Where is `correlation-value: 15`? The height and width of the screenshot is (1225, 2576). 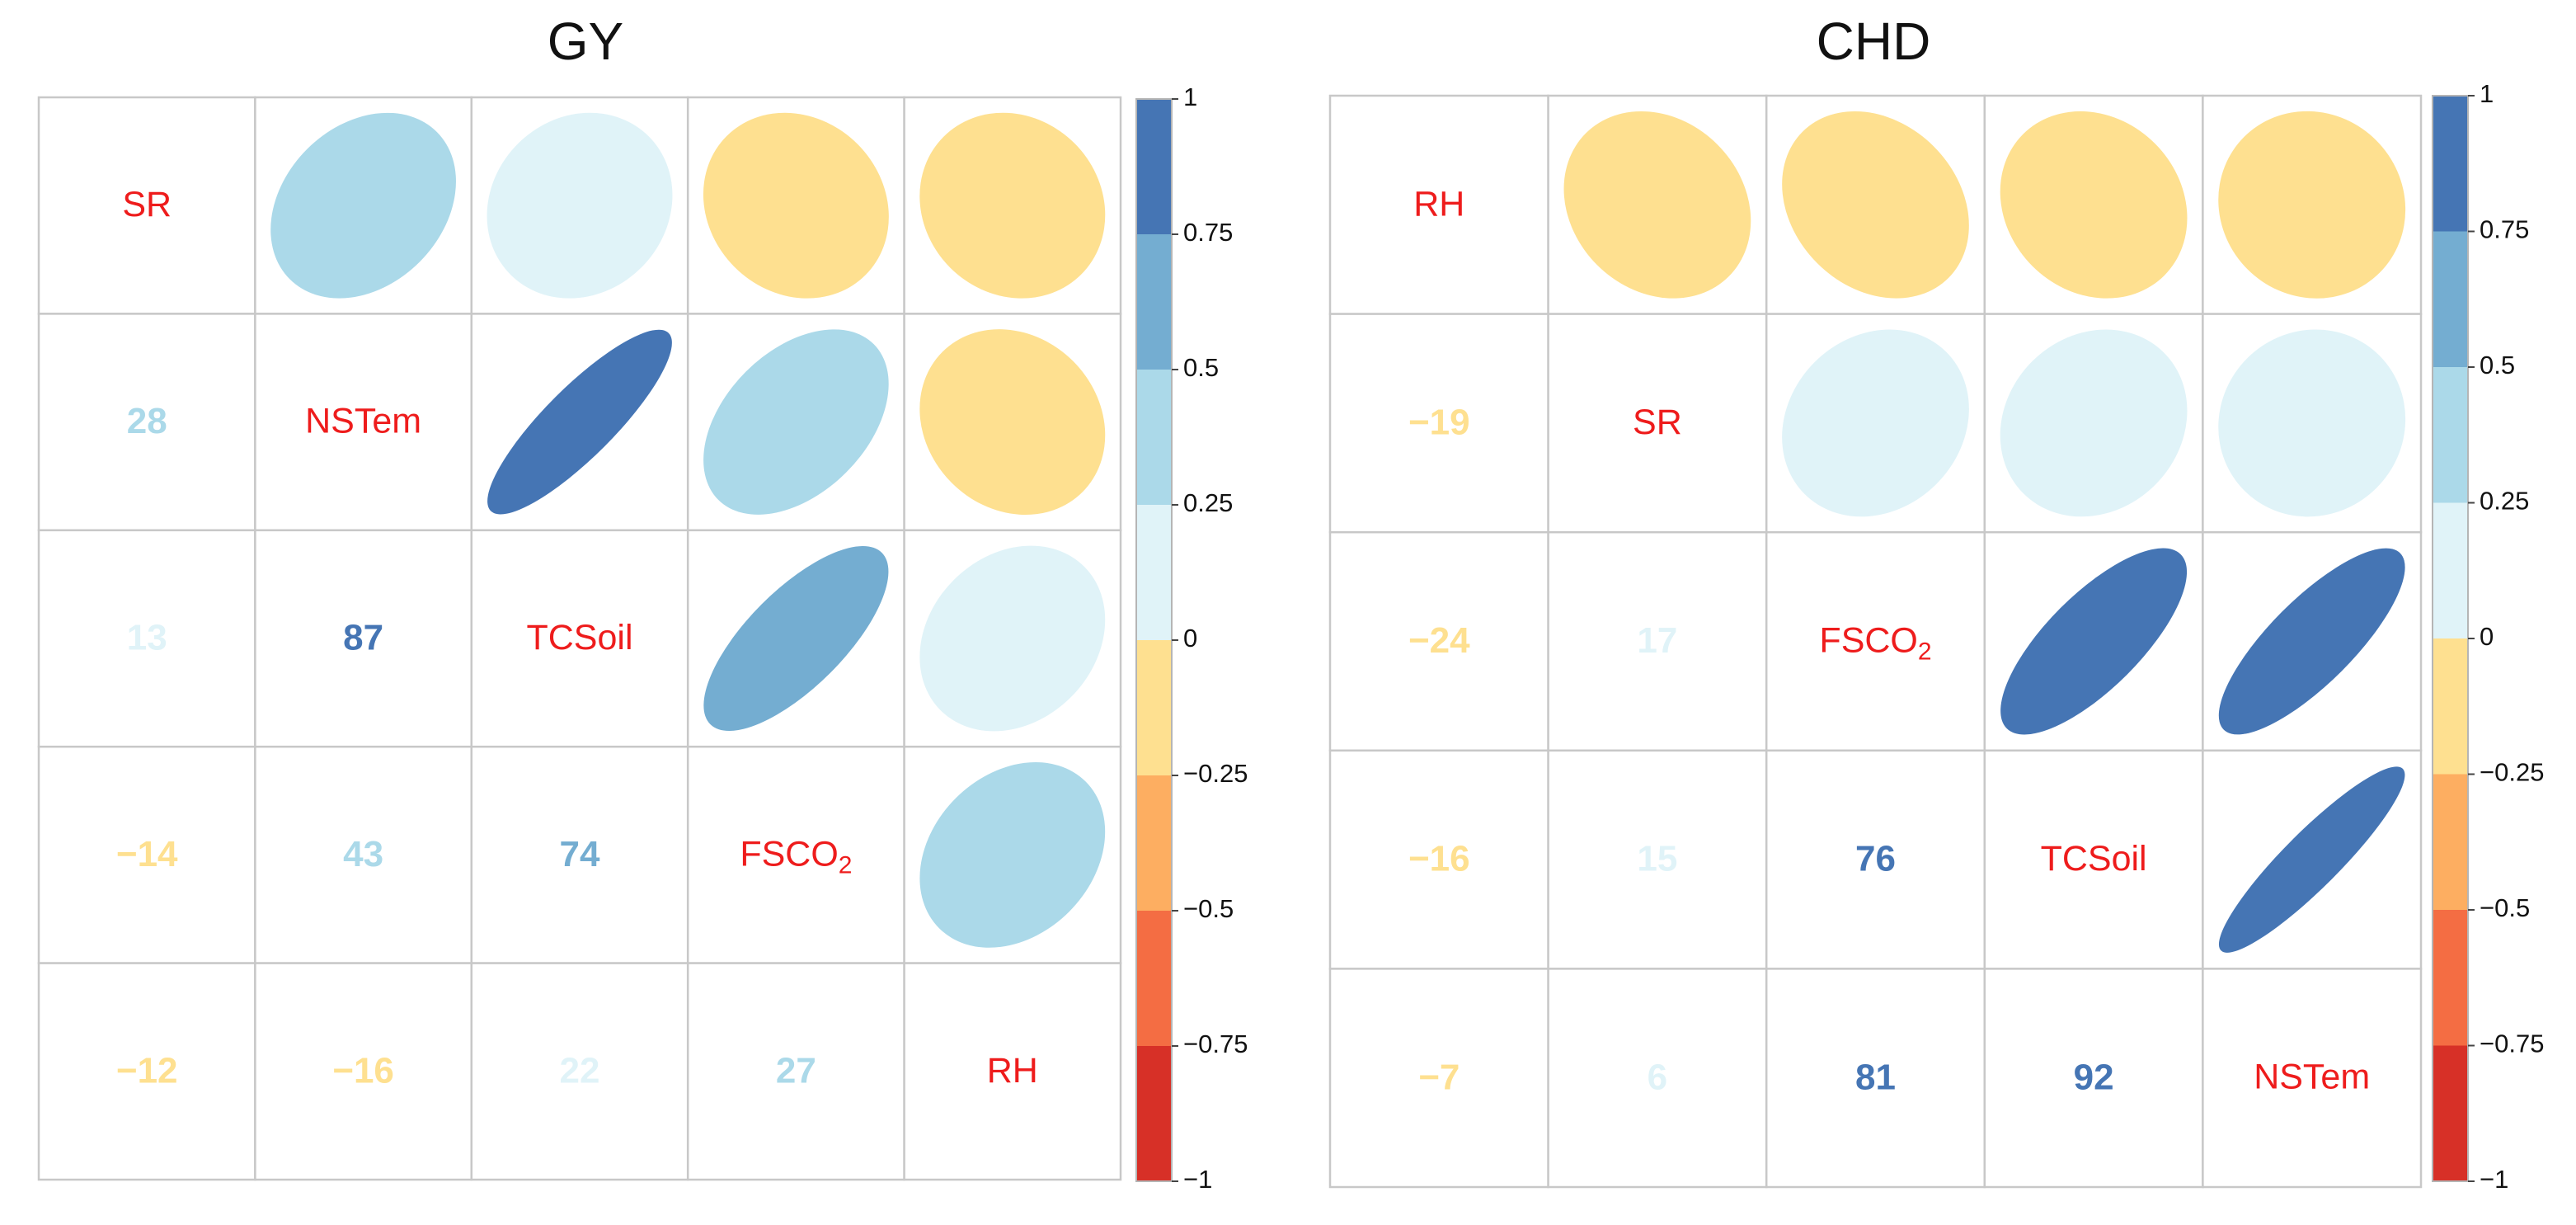
correlation-value: 15 is located at coordinates (1657, 859).